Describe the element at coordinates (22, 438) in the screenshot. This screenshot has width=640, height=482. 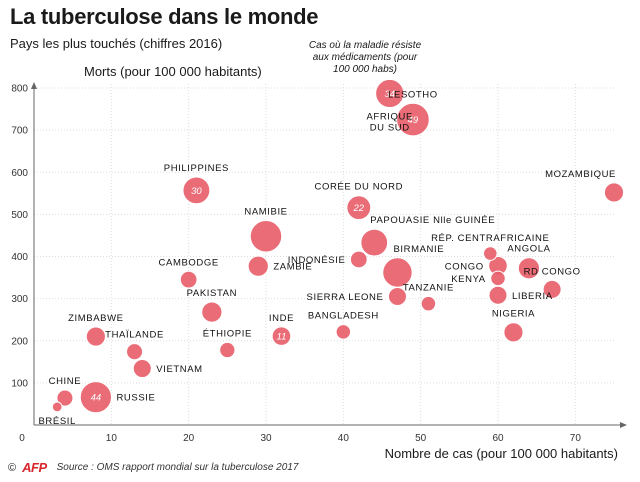
I see `x-tick-label: 0` at that location.